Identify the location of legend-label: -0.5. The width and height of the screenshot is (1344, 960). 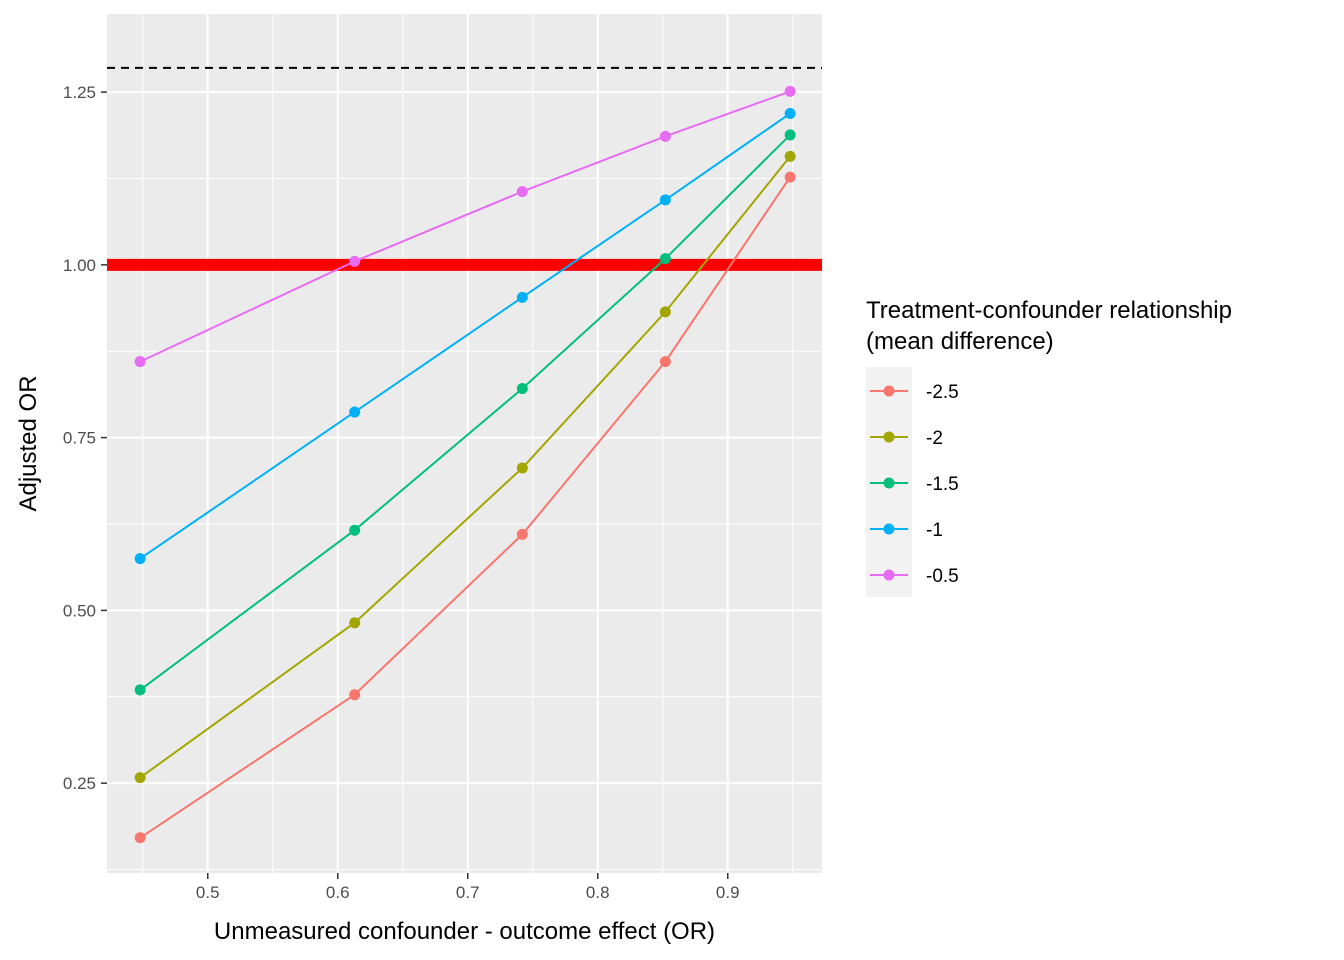
(942, 576).